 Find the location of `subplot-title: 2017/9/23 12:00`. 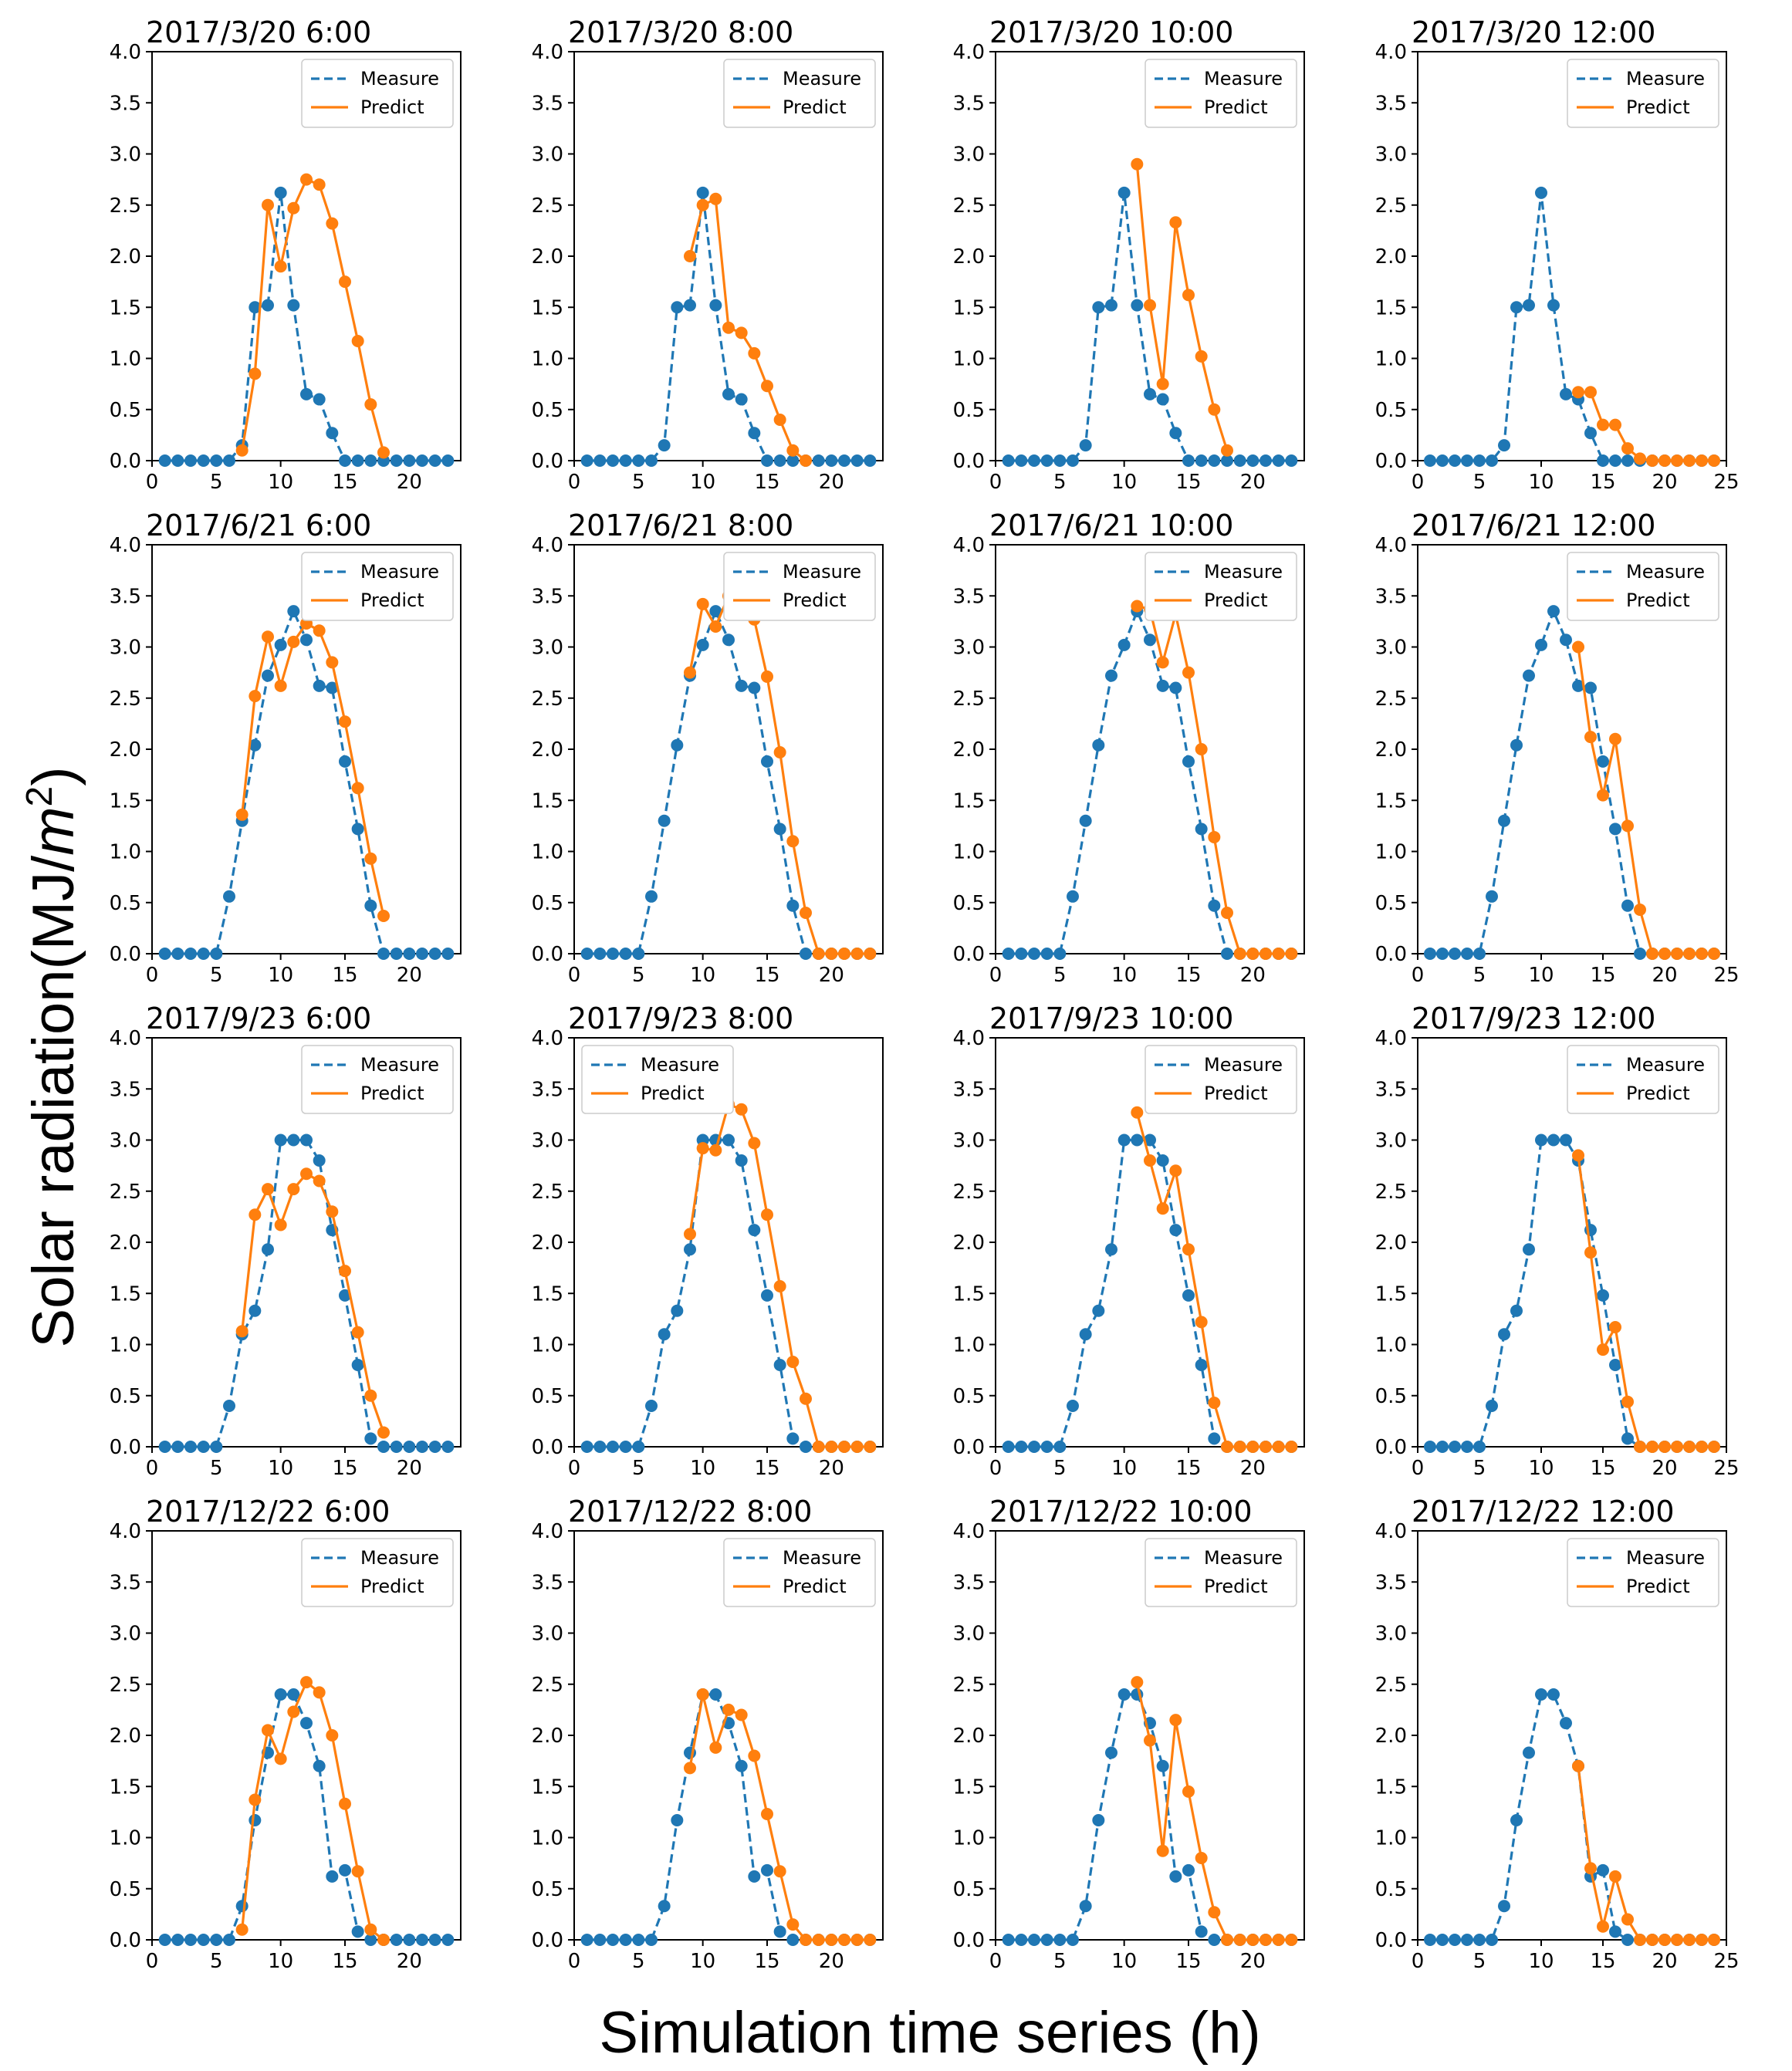

subplot-title: 2017/9/23 12:00 is located at coordinates (1533, 1019).